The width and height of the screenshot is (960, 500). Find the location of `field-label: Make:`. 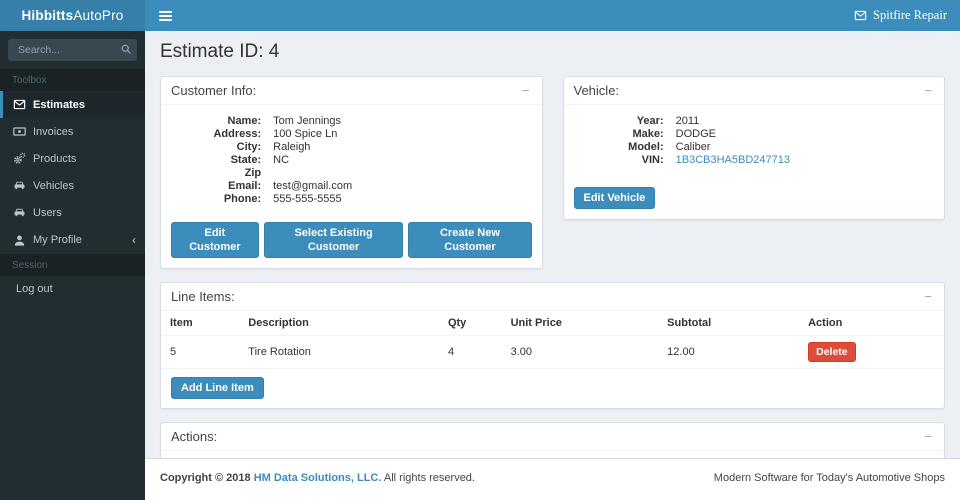

field-label: Make: is located at coordinates (648, 134).